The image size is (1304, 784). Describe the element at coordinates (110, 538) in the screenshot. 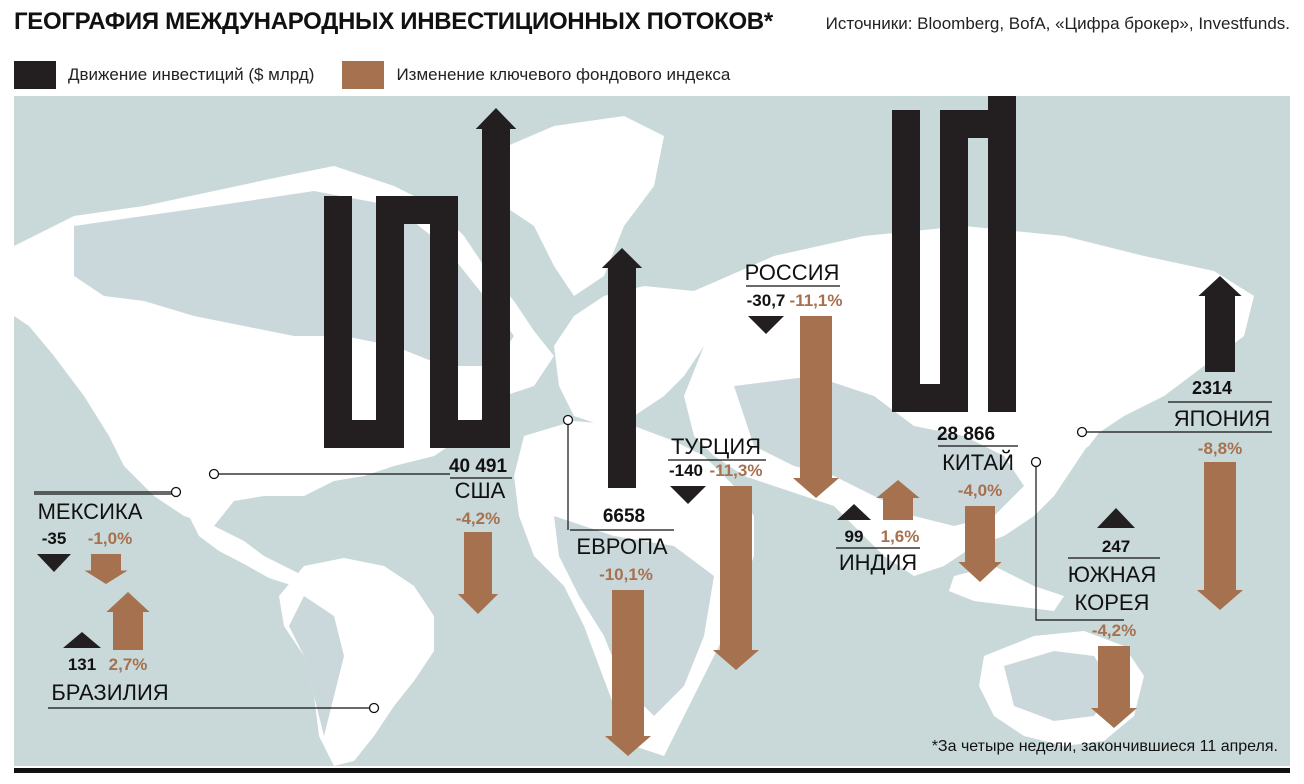

I see `value-index-mexico: -1,0%` at that location.